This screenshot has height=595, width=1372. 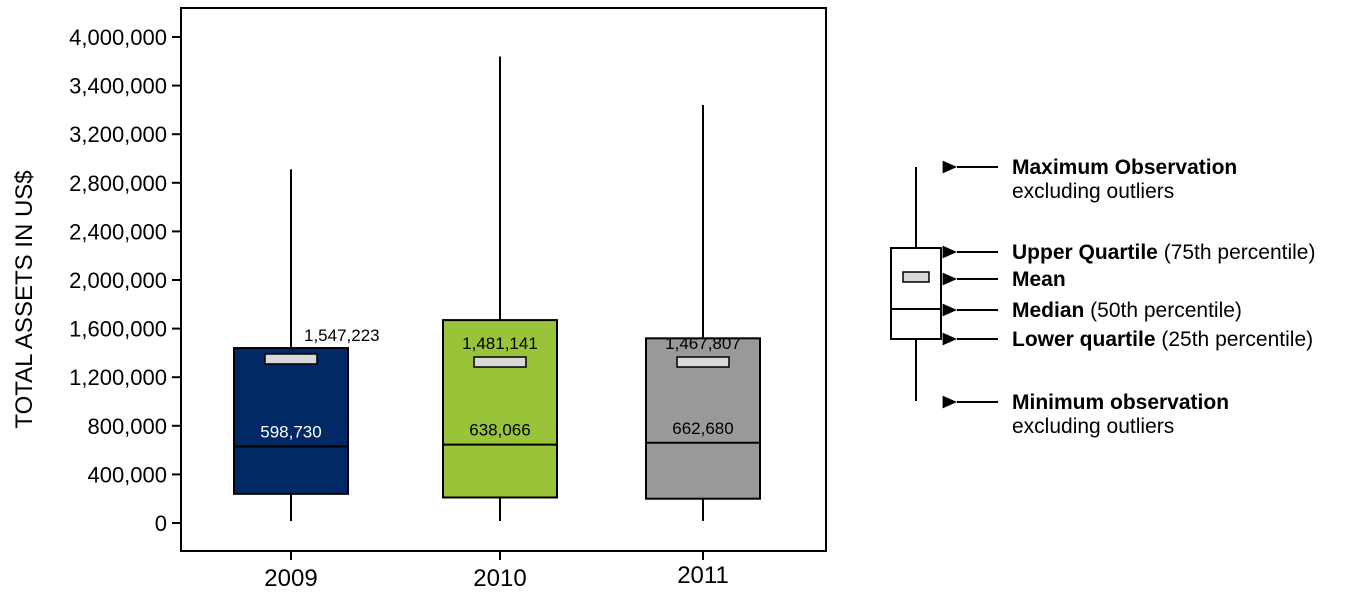 What do you see at coordinates (916, 277) in the screenshot?
I see `legend-mean-marker` at bounding box center [916, 277].